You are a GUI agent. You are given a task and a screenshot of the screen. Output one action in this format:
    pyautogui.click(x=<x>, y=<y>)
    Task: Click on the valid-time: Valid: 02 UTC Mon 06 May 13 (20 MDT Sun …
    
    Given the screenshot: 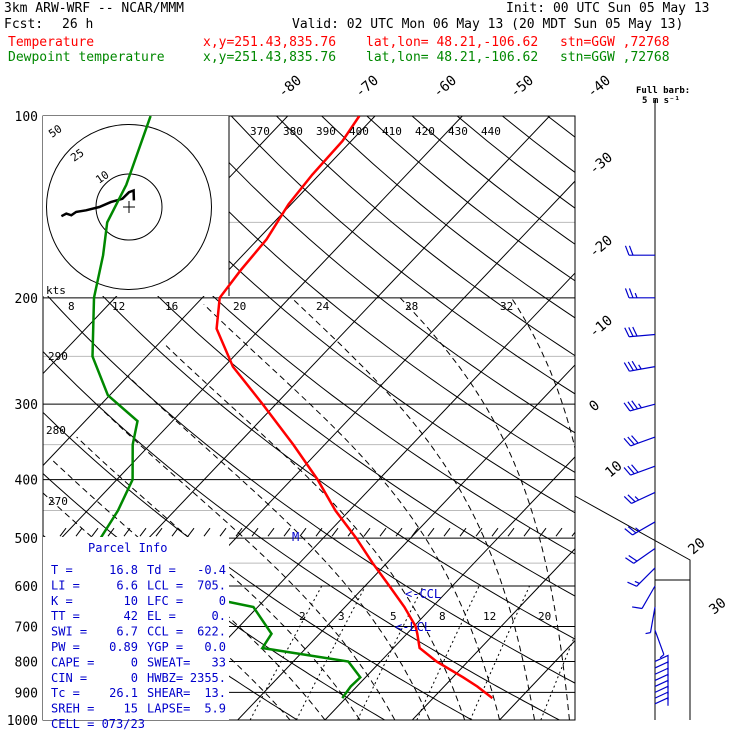 What is the action you would take?
    pyautogui.click(x=488, y=24)
    